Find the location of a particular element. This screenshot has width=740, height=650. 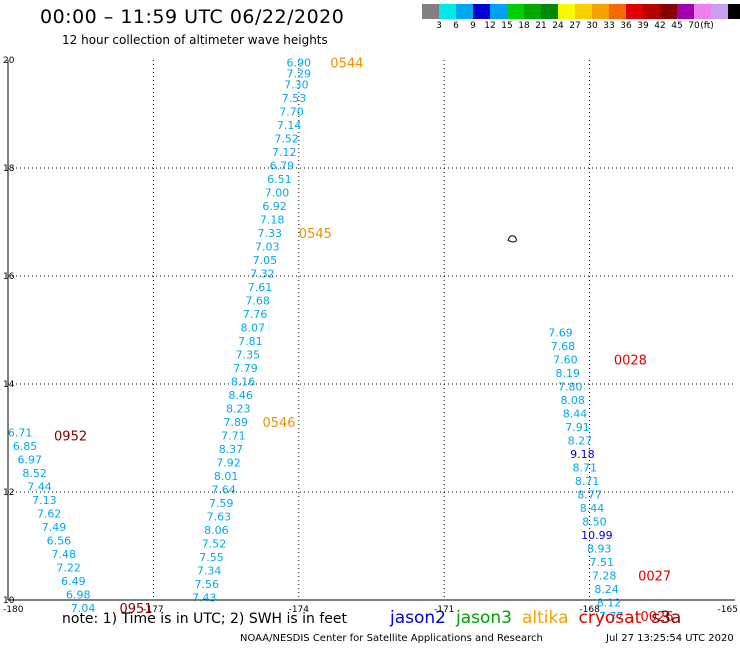

wave-height-label: 8.07 is located at coordinates (253, 327).